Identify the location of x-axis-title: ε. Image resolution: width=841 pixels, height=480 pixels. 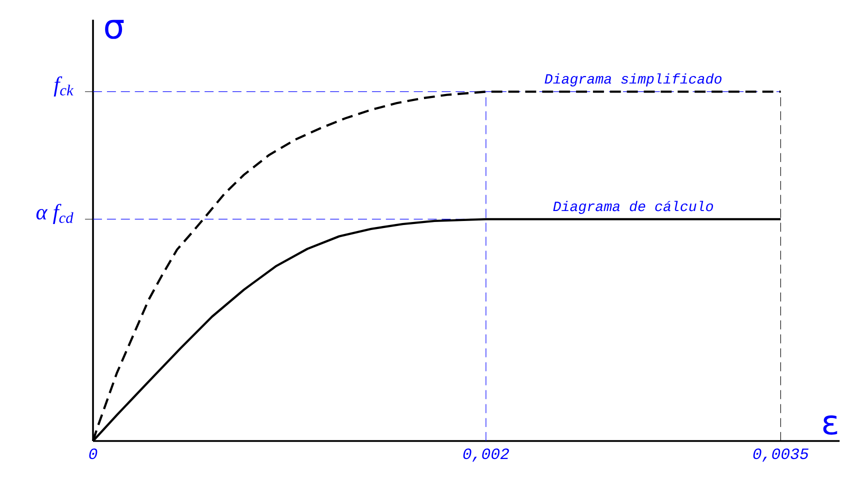
(830, 425).